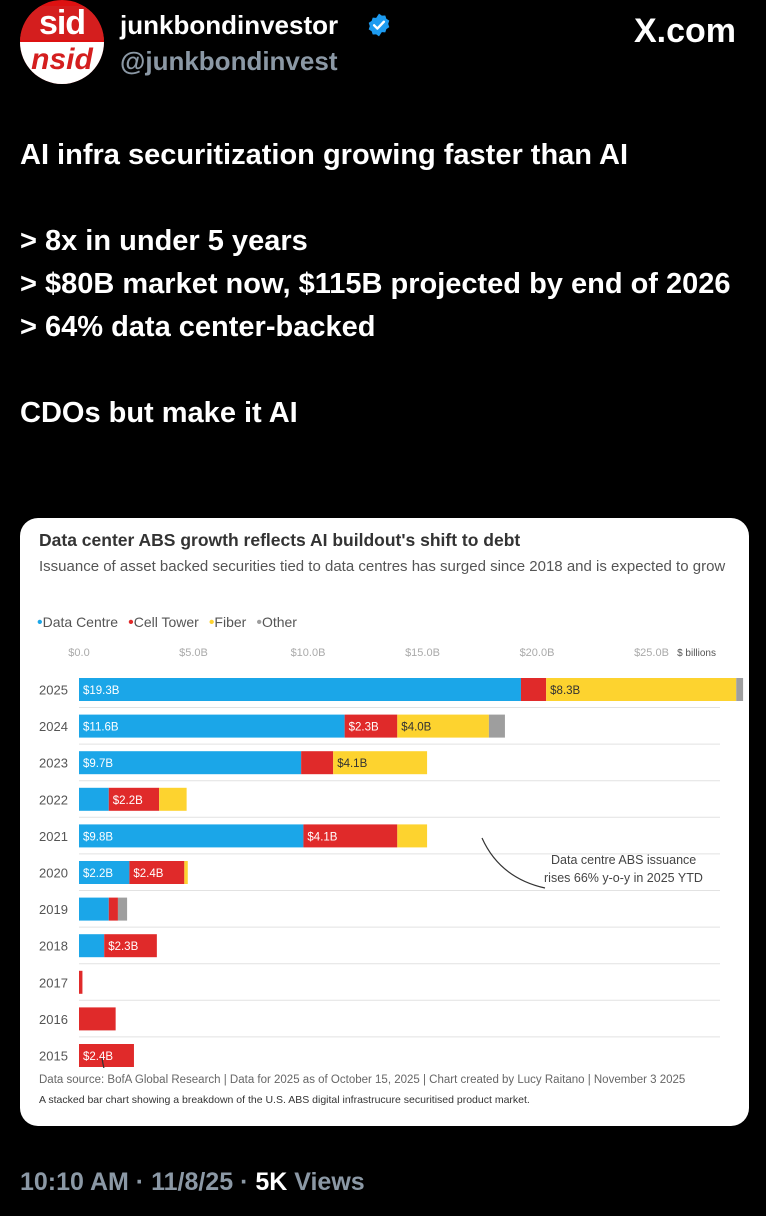 This screenshot has height=1216, width=766. Describe the element at coordinates (623, 878) in the screenshot. I see `annotation-text: rises 66% y-o-y in 2025 YTD` at that location.